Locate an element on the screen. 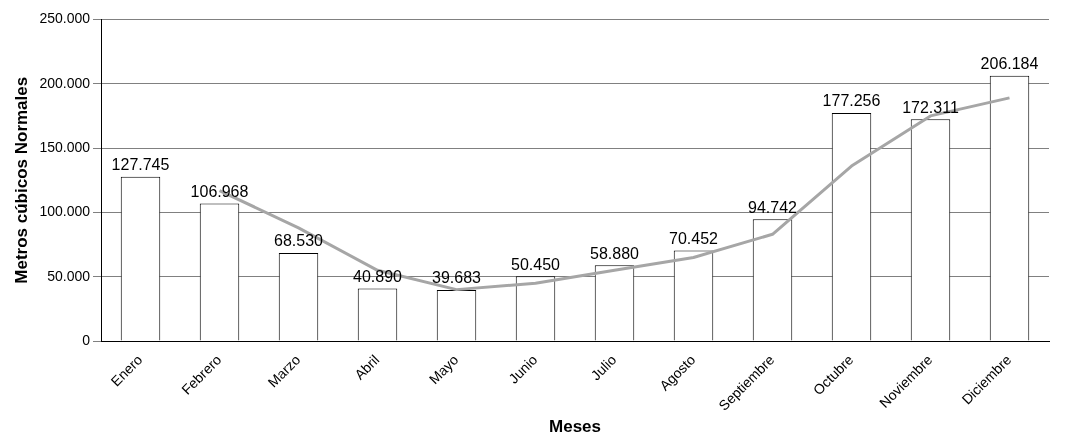 This screenshot has width=1067, height=446. y-tick-label: 100.000 is located at coordinates (65, 211).